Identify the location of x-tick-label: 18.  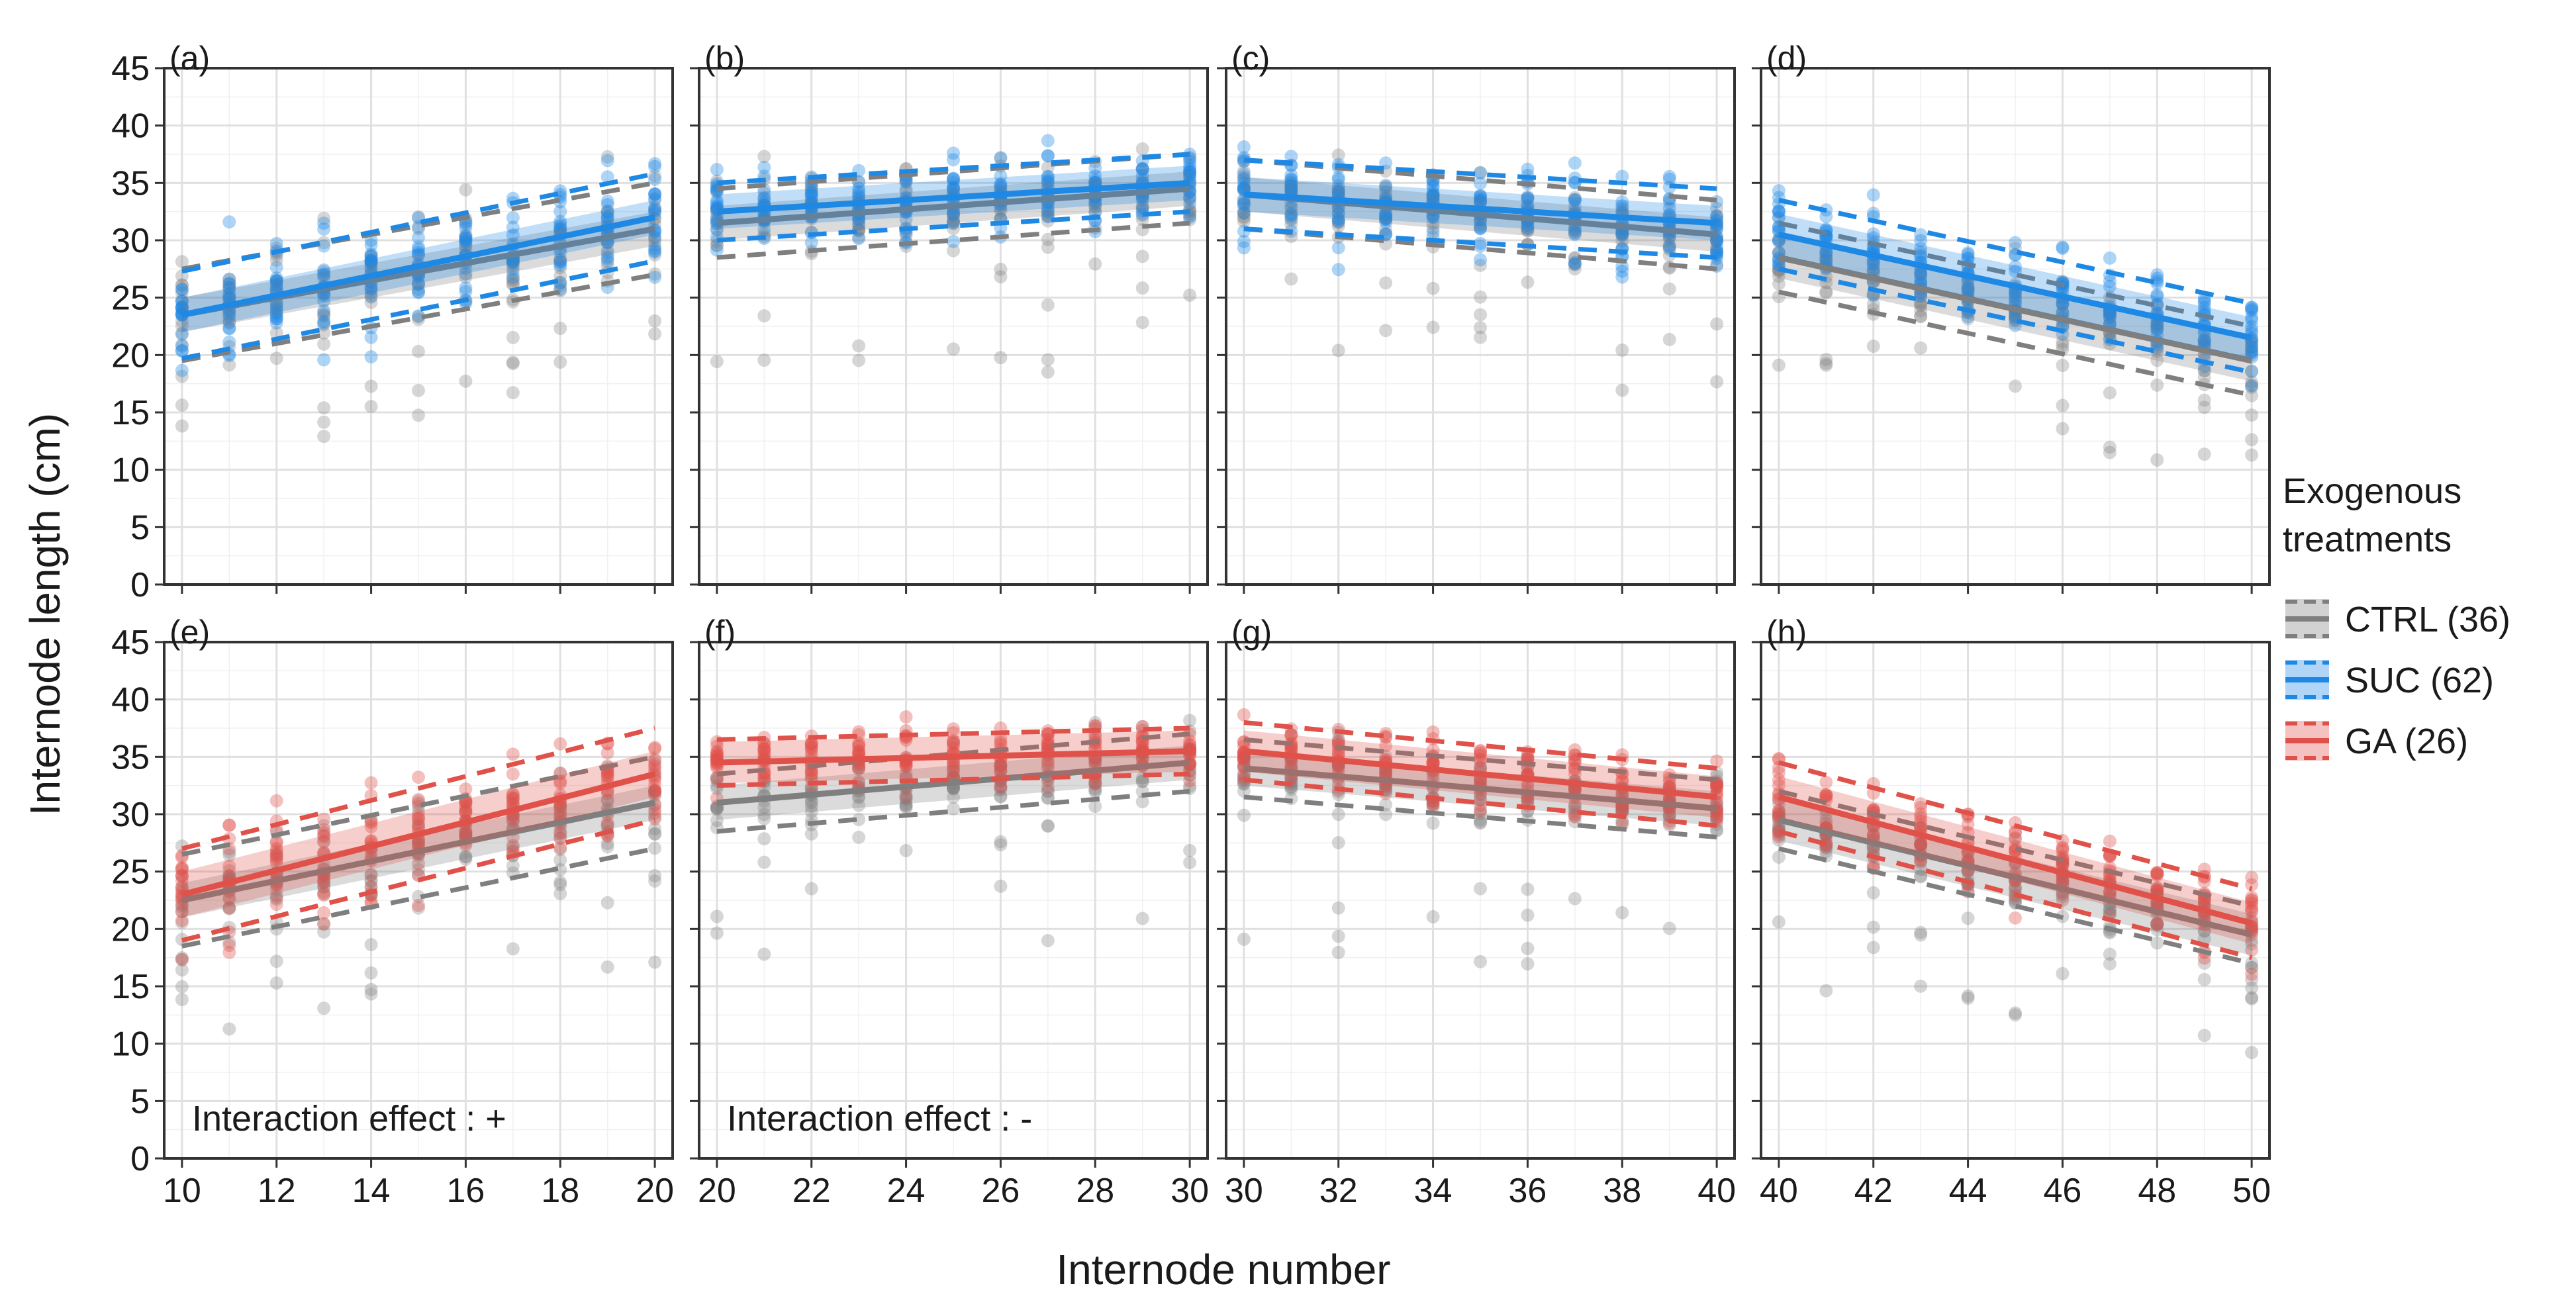
(560, 1191).